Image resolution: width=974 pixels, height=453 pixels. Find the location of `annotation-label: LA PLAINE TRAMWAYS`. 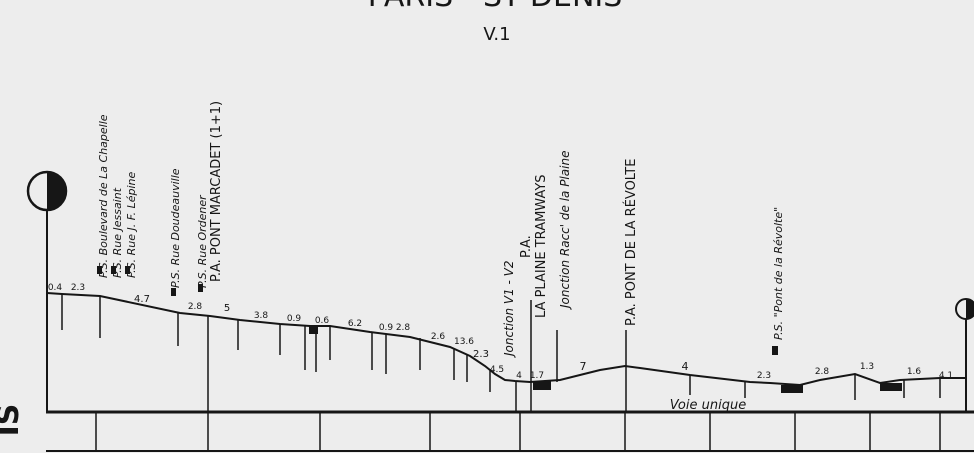

annotation-label: LA PLAINE TRAMWAYS is located at coordinates (541, 246).